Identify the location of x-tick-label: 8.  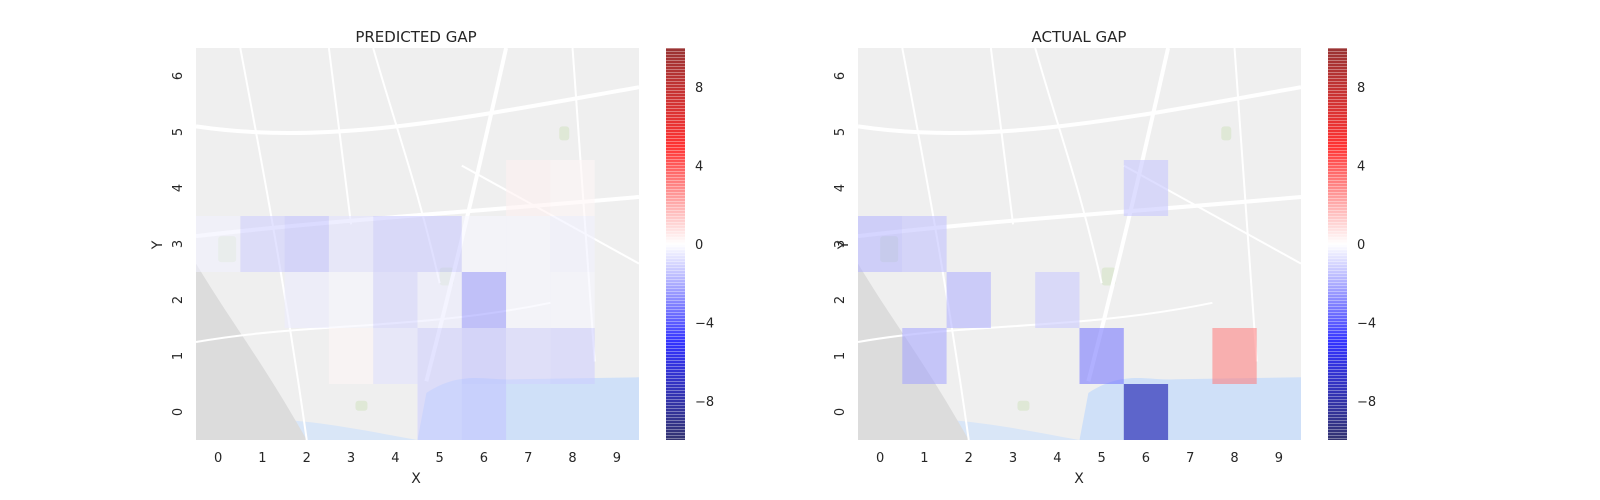
(1234, 458).